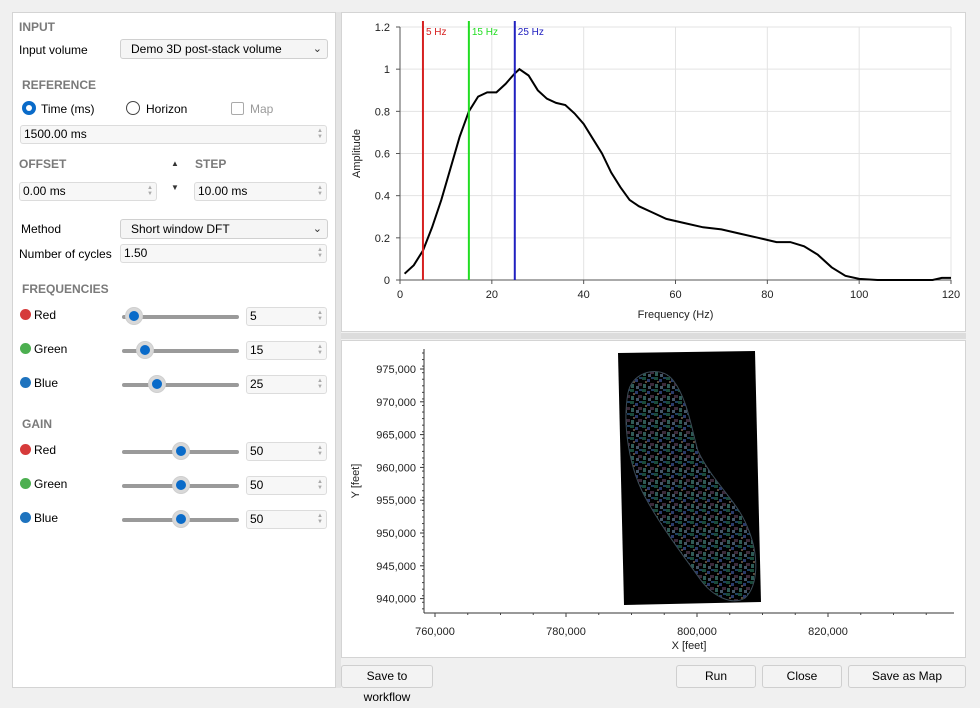 The height and width of the screenshot is (708, 980). Describe the element at coordinates (396, 468) in the screenshot. I see `y-tick-label: 960,000` at that location.